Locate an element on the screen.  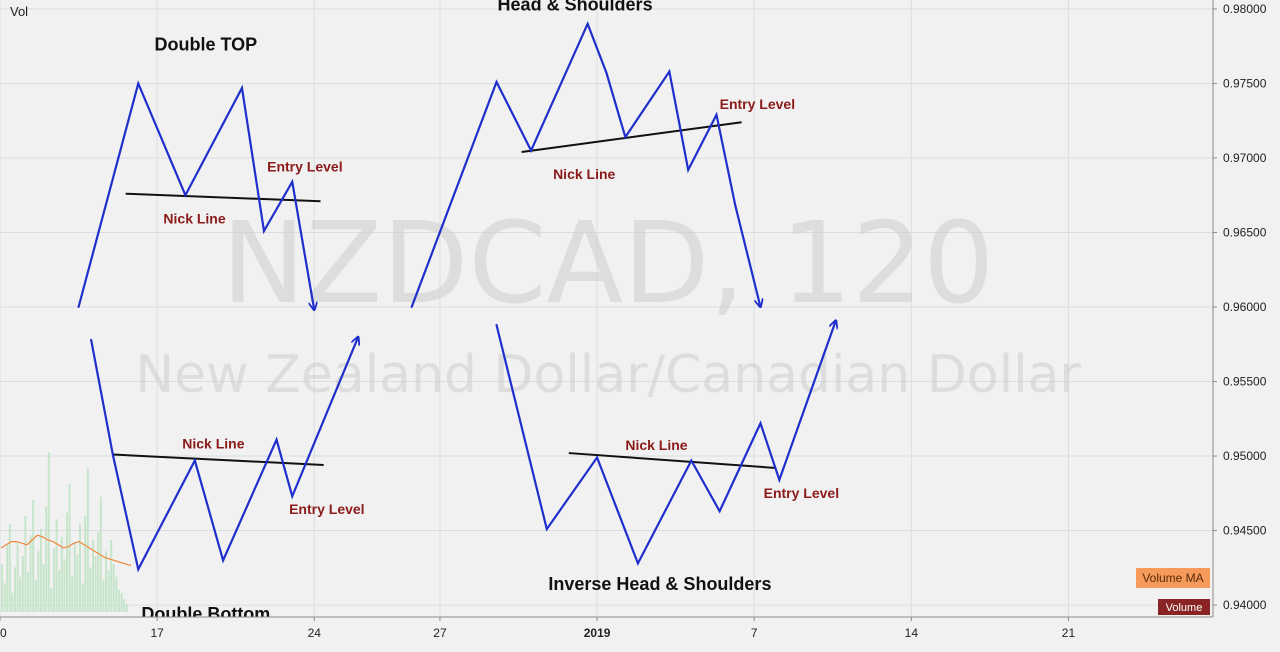
pattern-group: Head & Shoulders Nick Line Entry Level is located at coordinates (602, 154).